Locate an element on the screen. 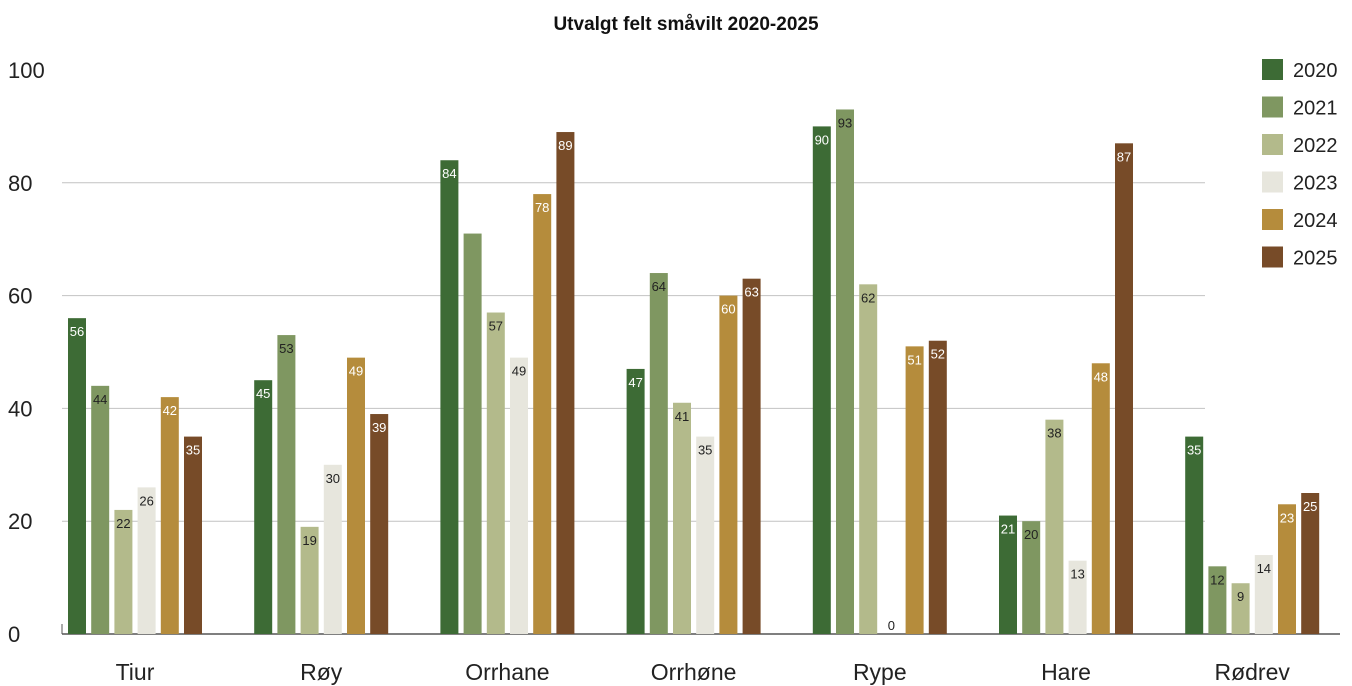 The image size is (1352, 686). data-label: 19 is located at coordinates (309, 540).